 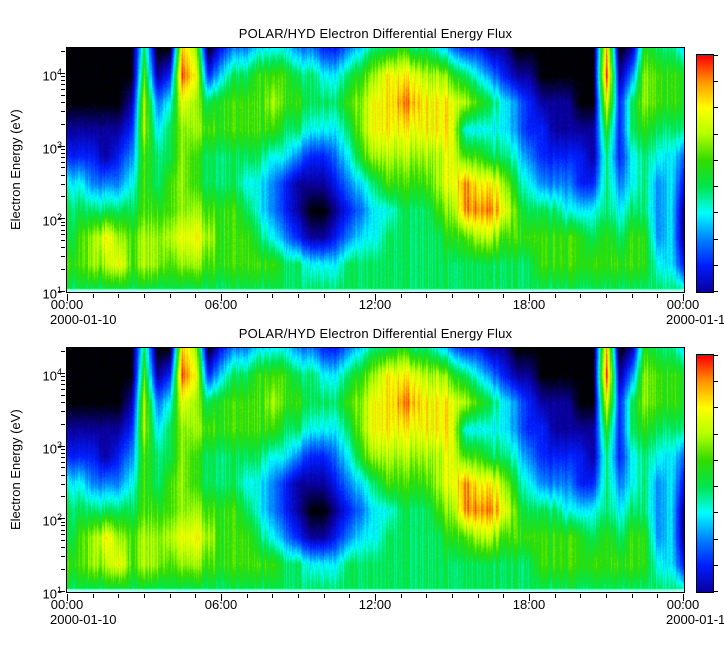 What do you see at coordinates (221, 604) in the screenshot?
I see `x-tick-label: 06:00` at bounding box center [221, 604].